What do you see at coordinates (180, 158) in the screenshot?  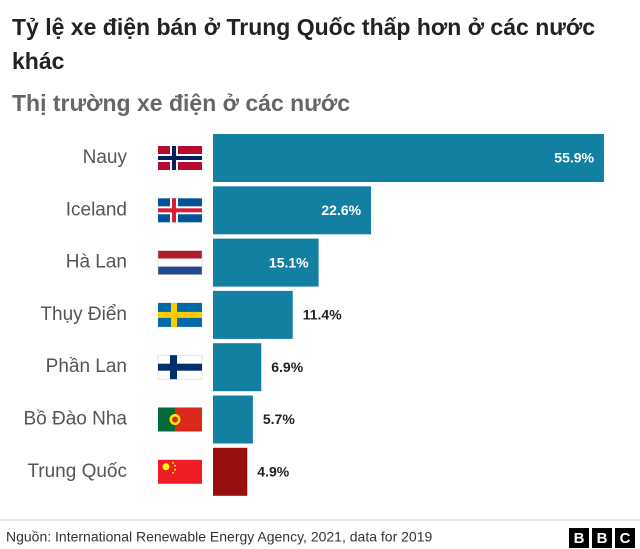 I see `flag-norway` at bounding box center [180, 158].